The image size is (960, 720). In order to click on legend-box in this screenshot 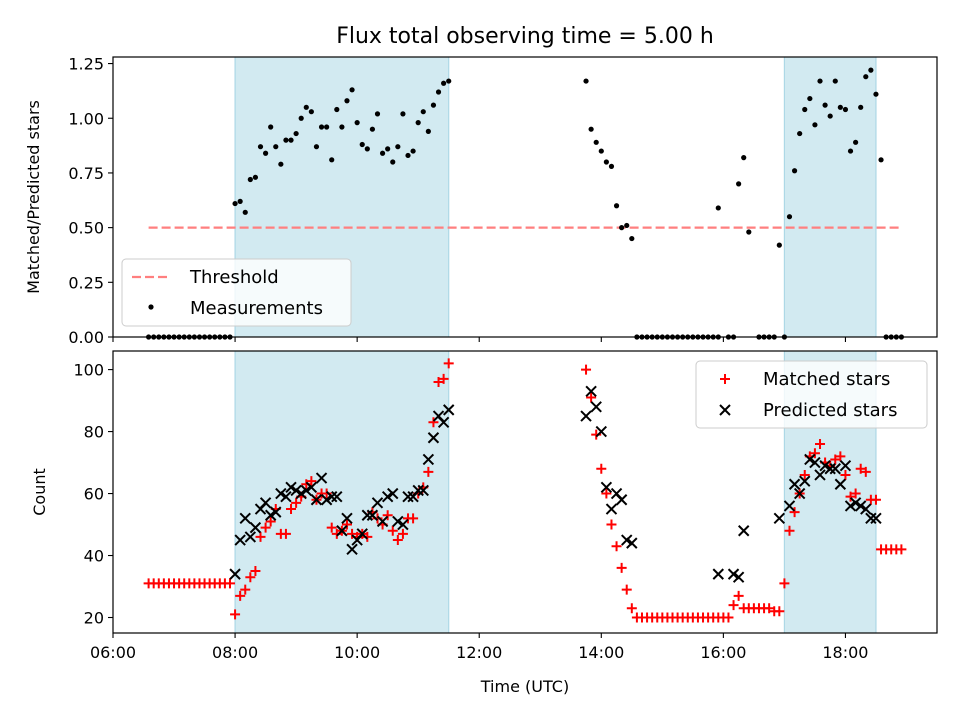, I will do `click(236, 292)`.